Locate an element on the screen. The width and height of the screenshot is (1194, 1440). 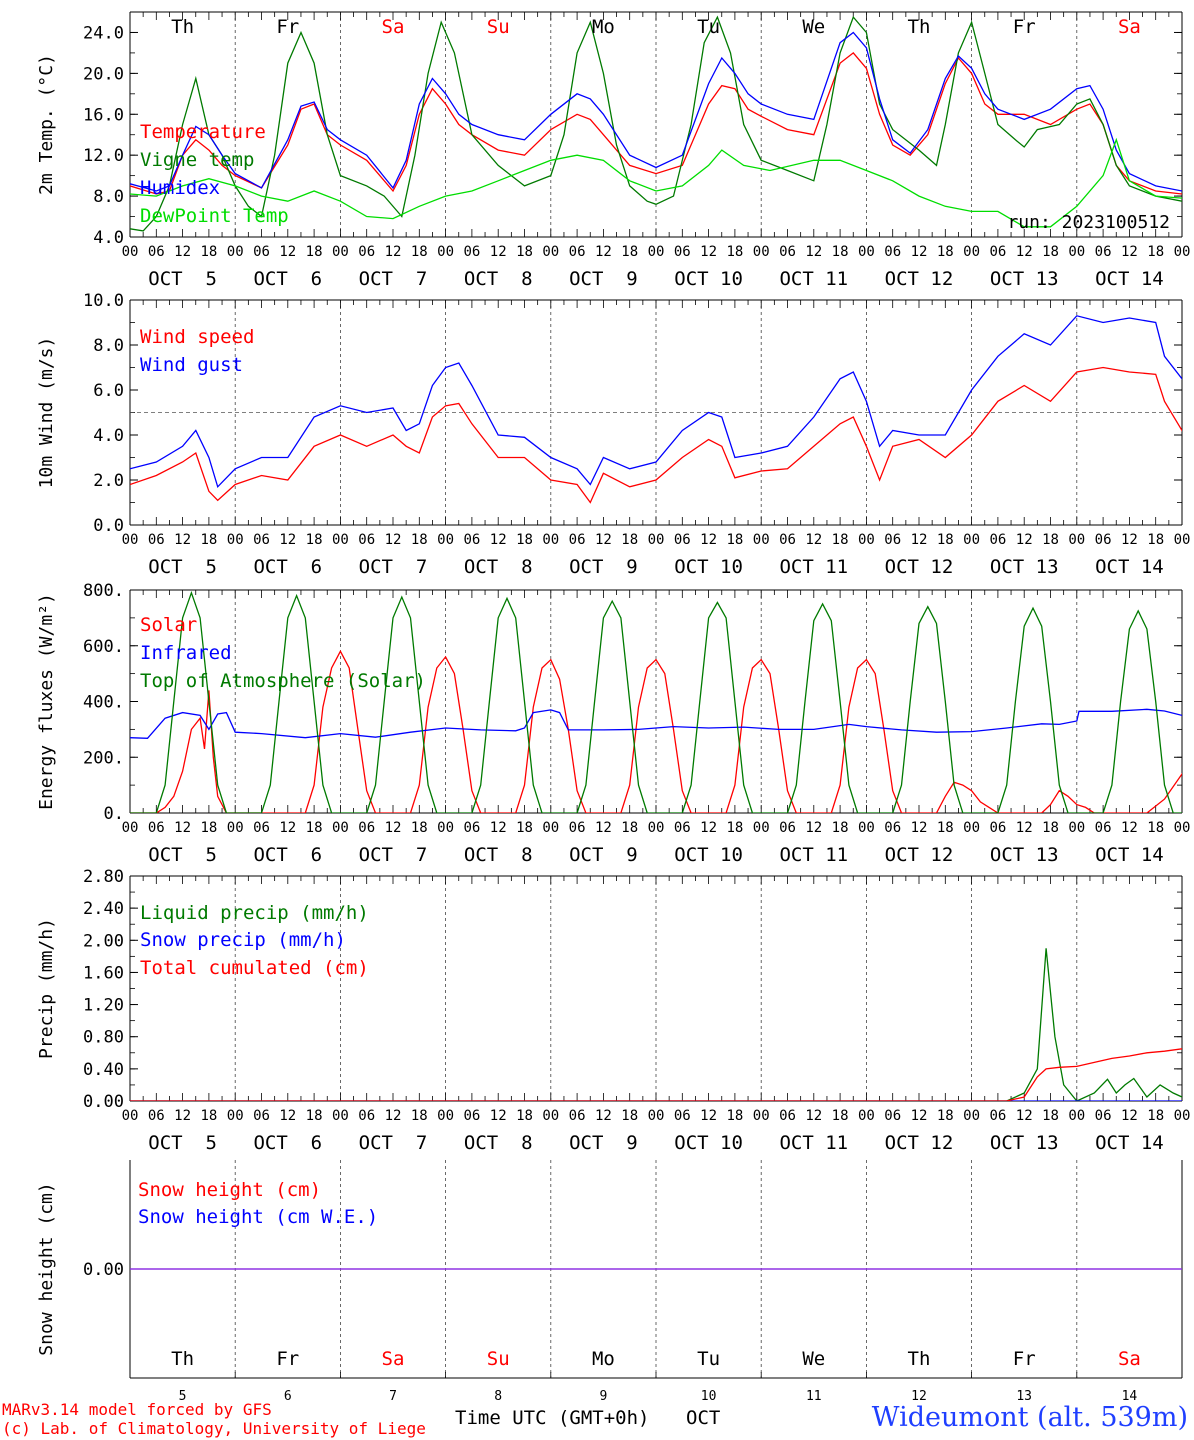
day-number: 7 is located at coordinates (393, 1396).